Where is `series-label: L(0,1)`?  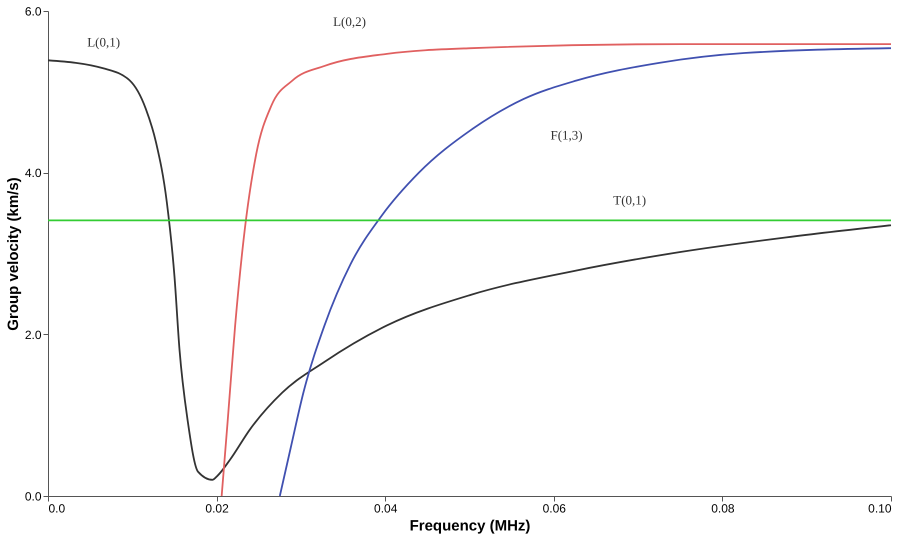 series-label: L(0,1) is located at coordinates (103, 42).